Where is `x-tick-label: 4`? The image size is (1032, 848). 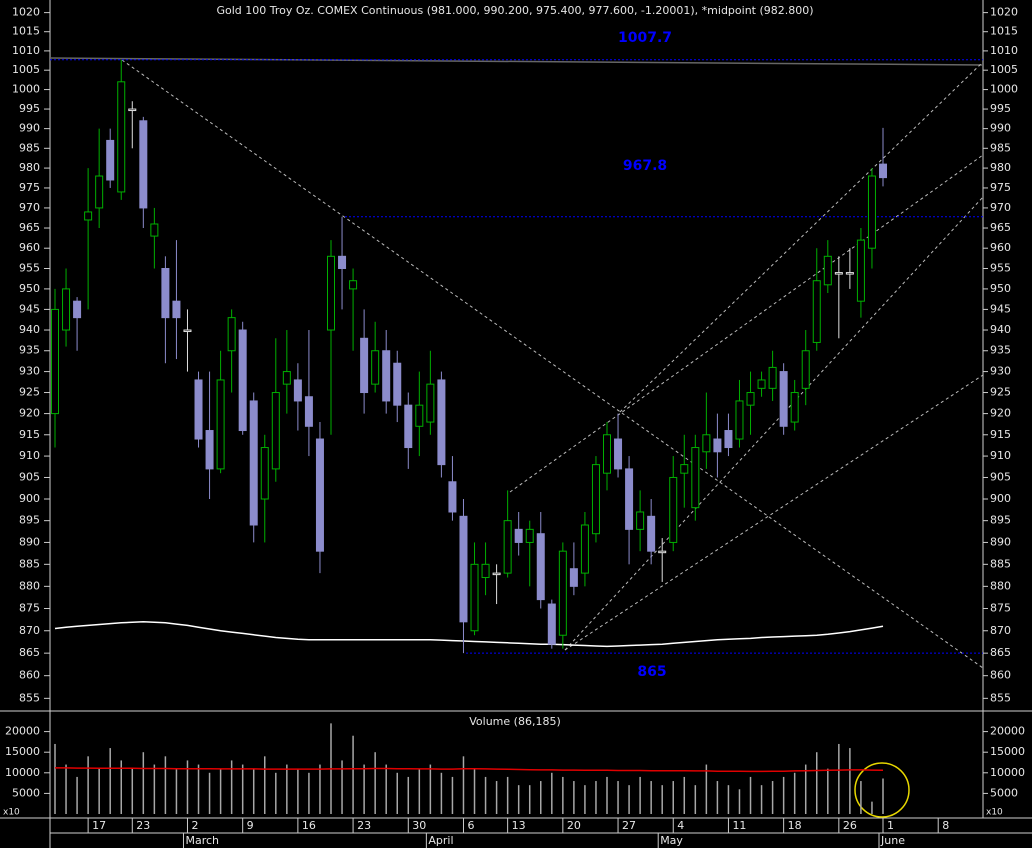 x-tick-label: 4 is located at coordinates (680, 825).